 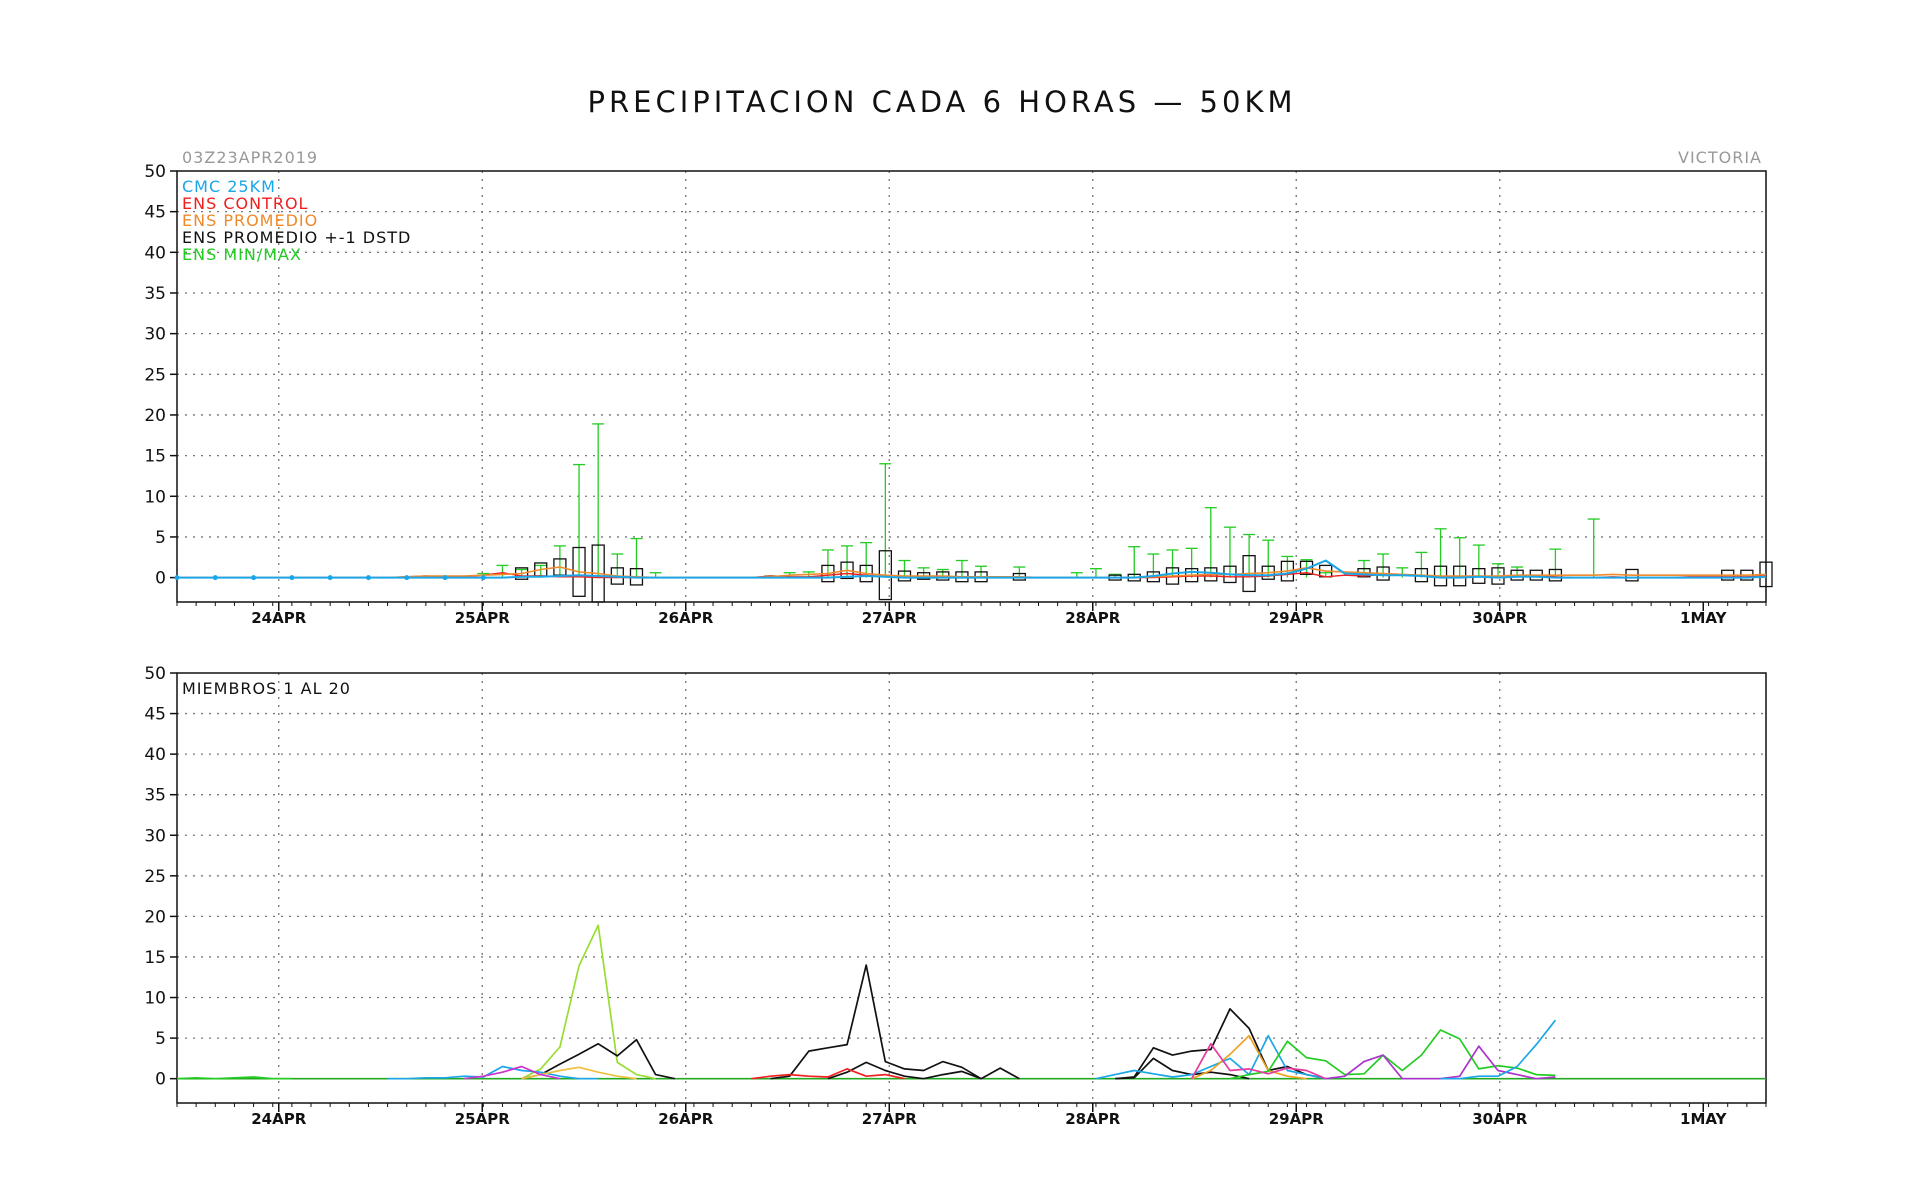 What do you see at coordinates (266, 688) in the screenshot?
I see `members-panel-label: MIEMBROS 1 AL 20` at bounding box center [266, 688].